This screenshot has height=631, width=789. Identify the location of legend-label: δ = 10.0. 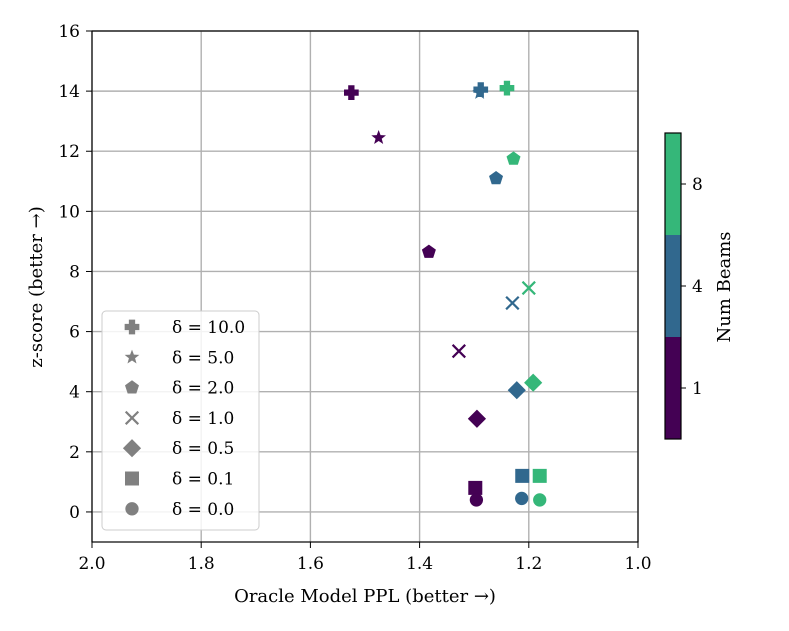
(208, 328).